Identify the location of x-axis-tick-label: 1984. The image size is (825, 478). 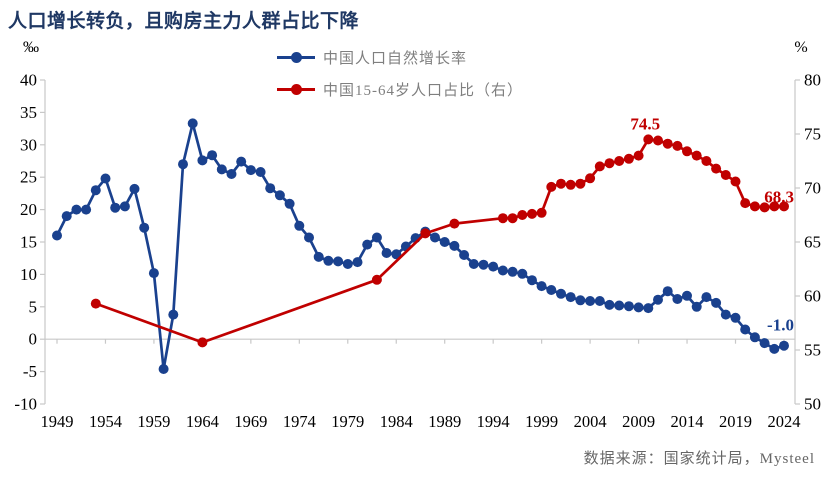
(396, 421).